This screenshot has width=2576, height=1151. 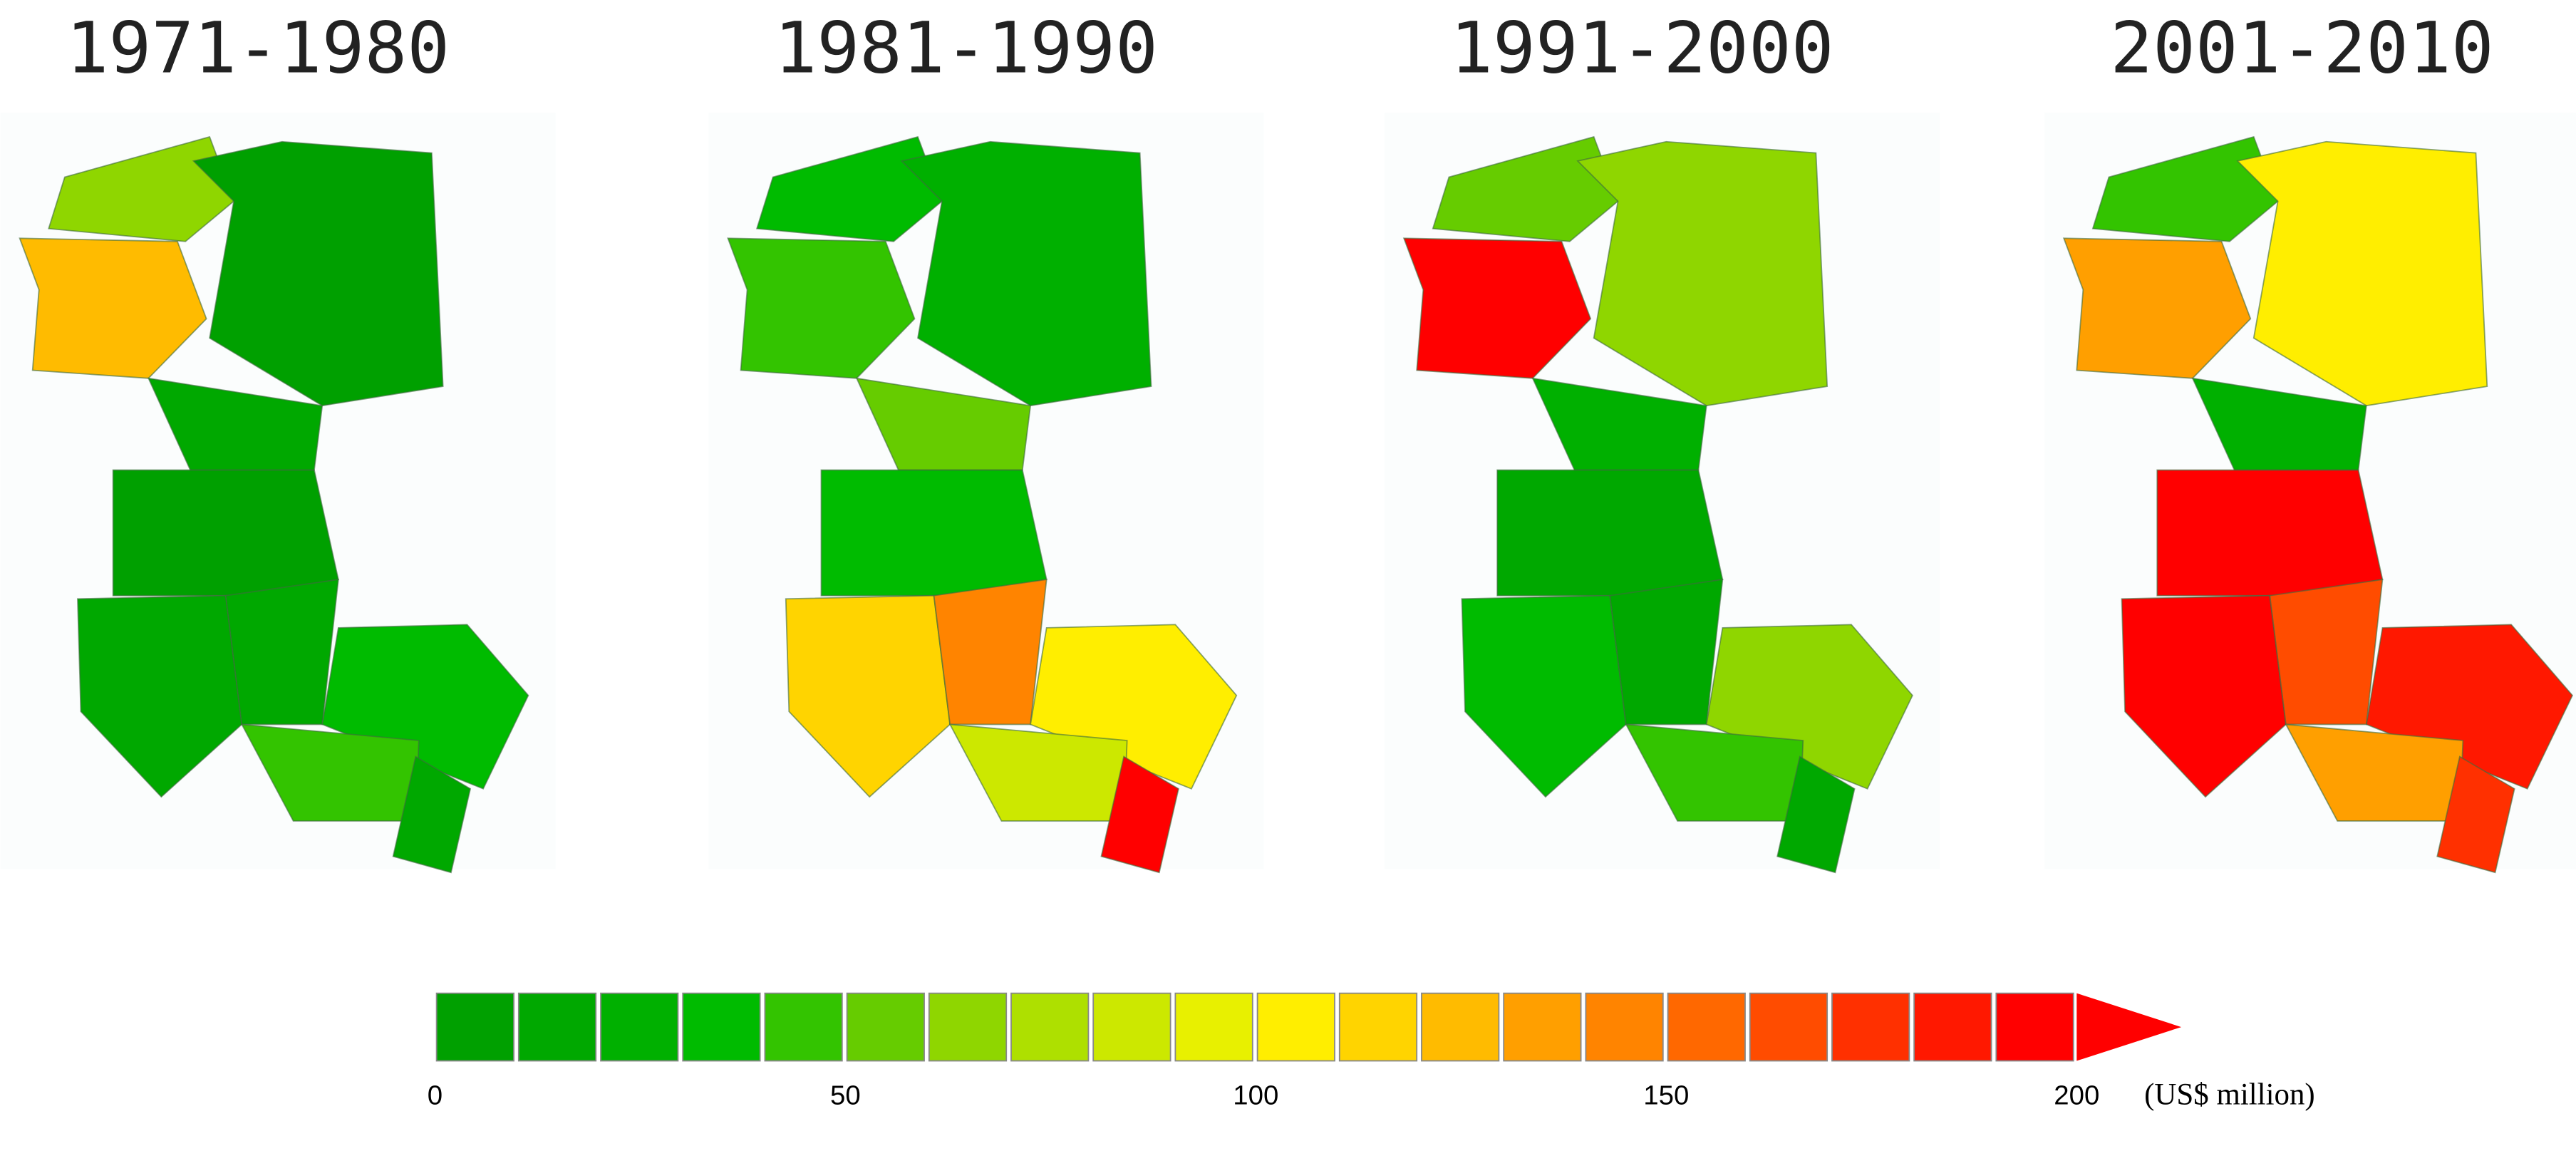 I want to click on legend-tick-label: 150, so click(x=1666, y=1095).